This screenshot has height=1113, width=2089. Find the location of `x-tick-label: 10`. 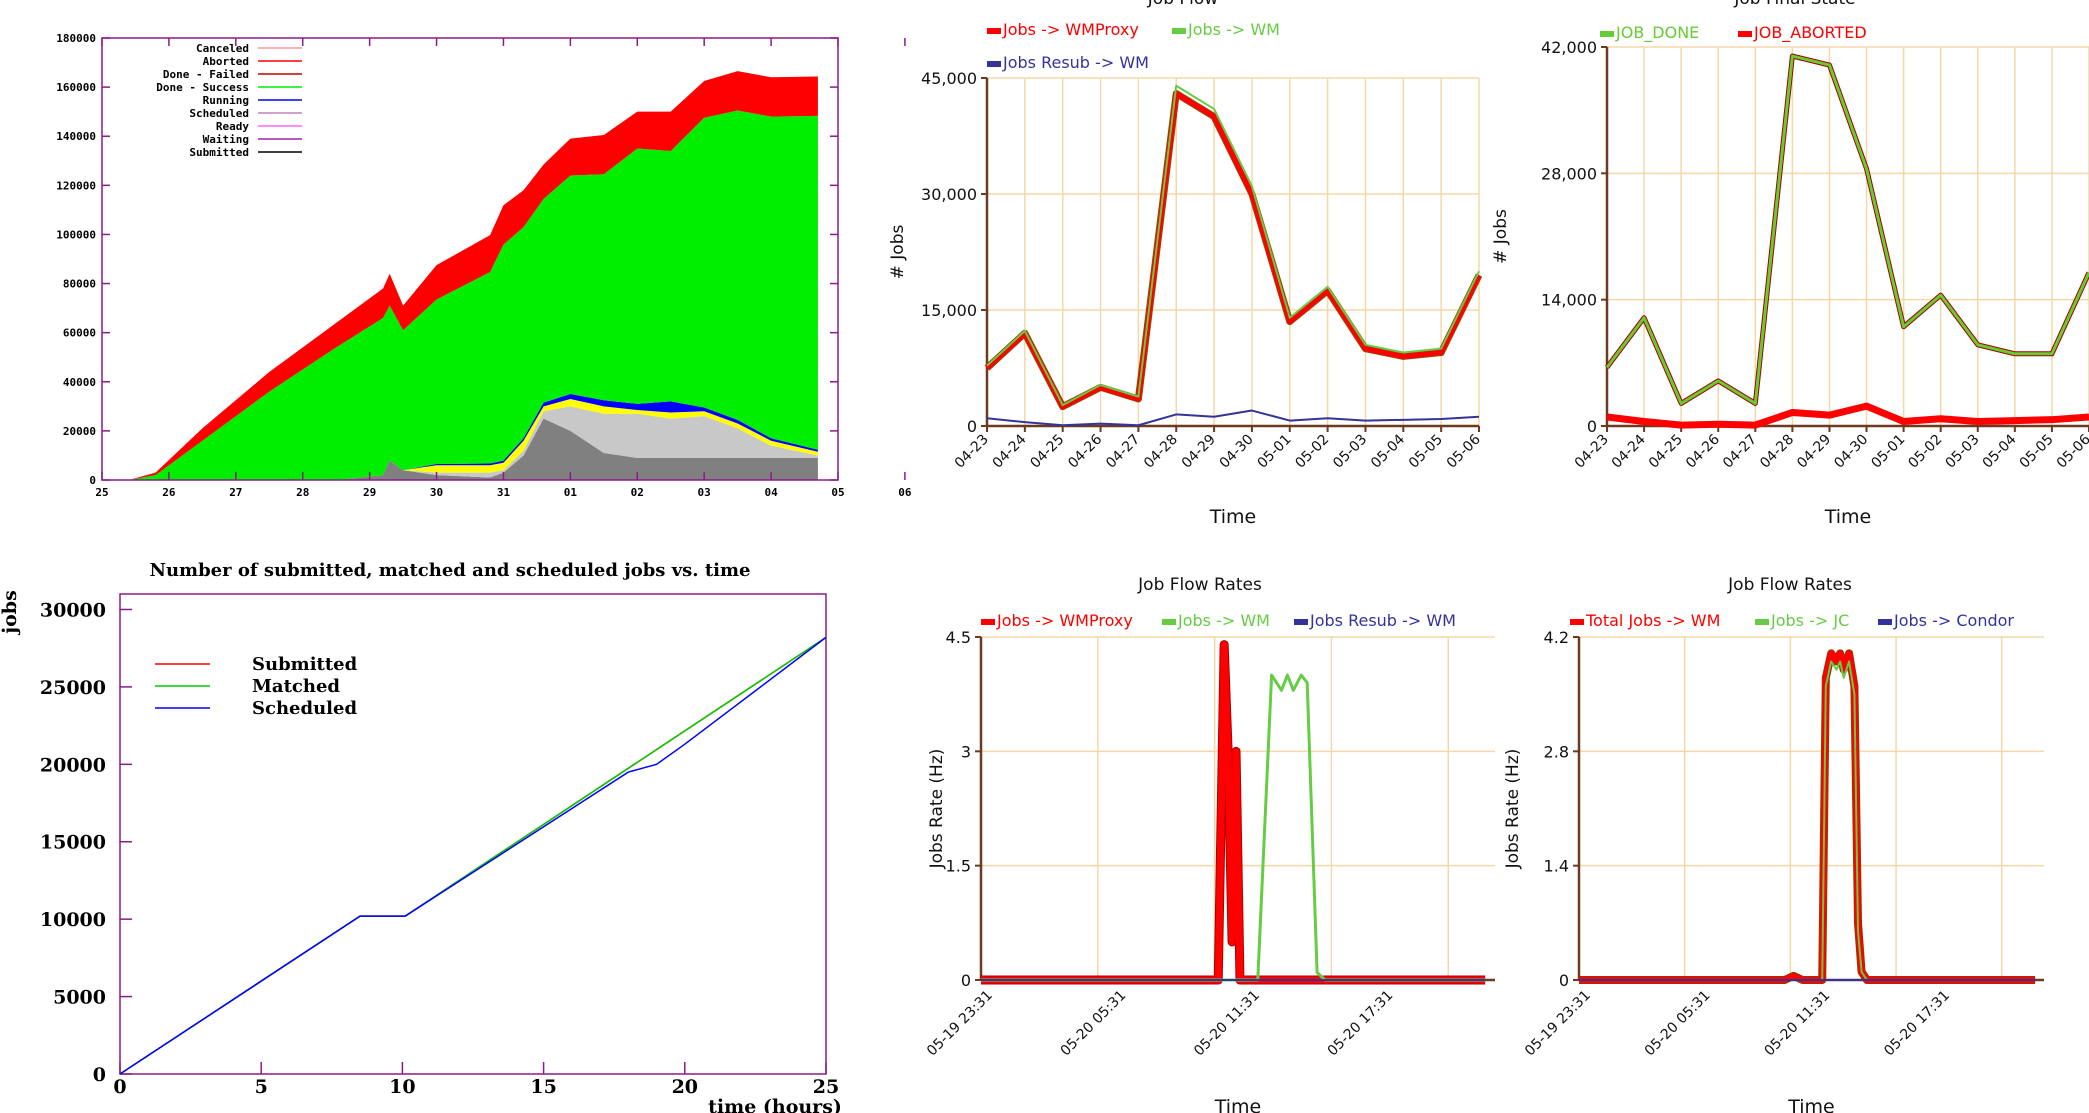

x-tick-label: 10 is located at coordinates (402, 1087).